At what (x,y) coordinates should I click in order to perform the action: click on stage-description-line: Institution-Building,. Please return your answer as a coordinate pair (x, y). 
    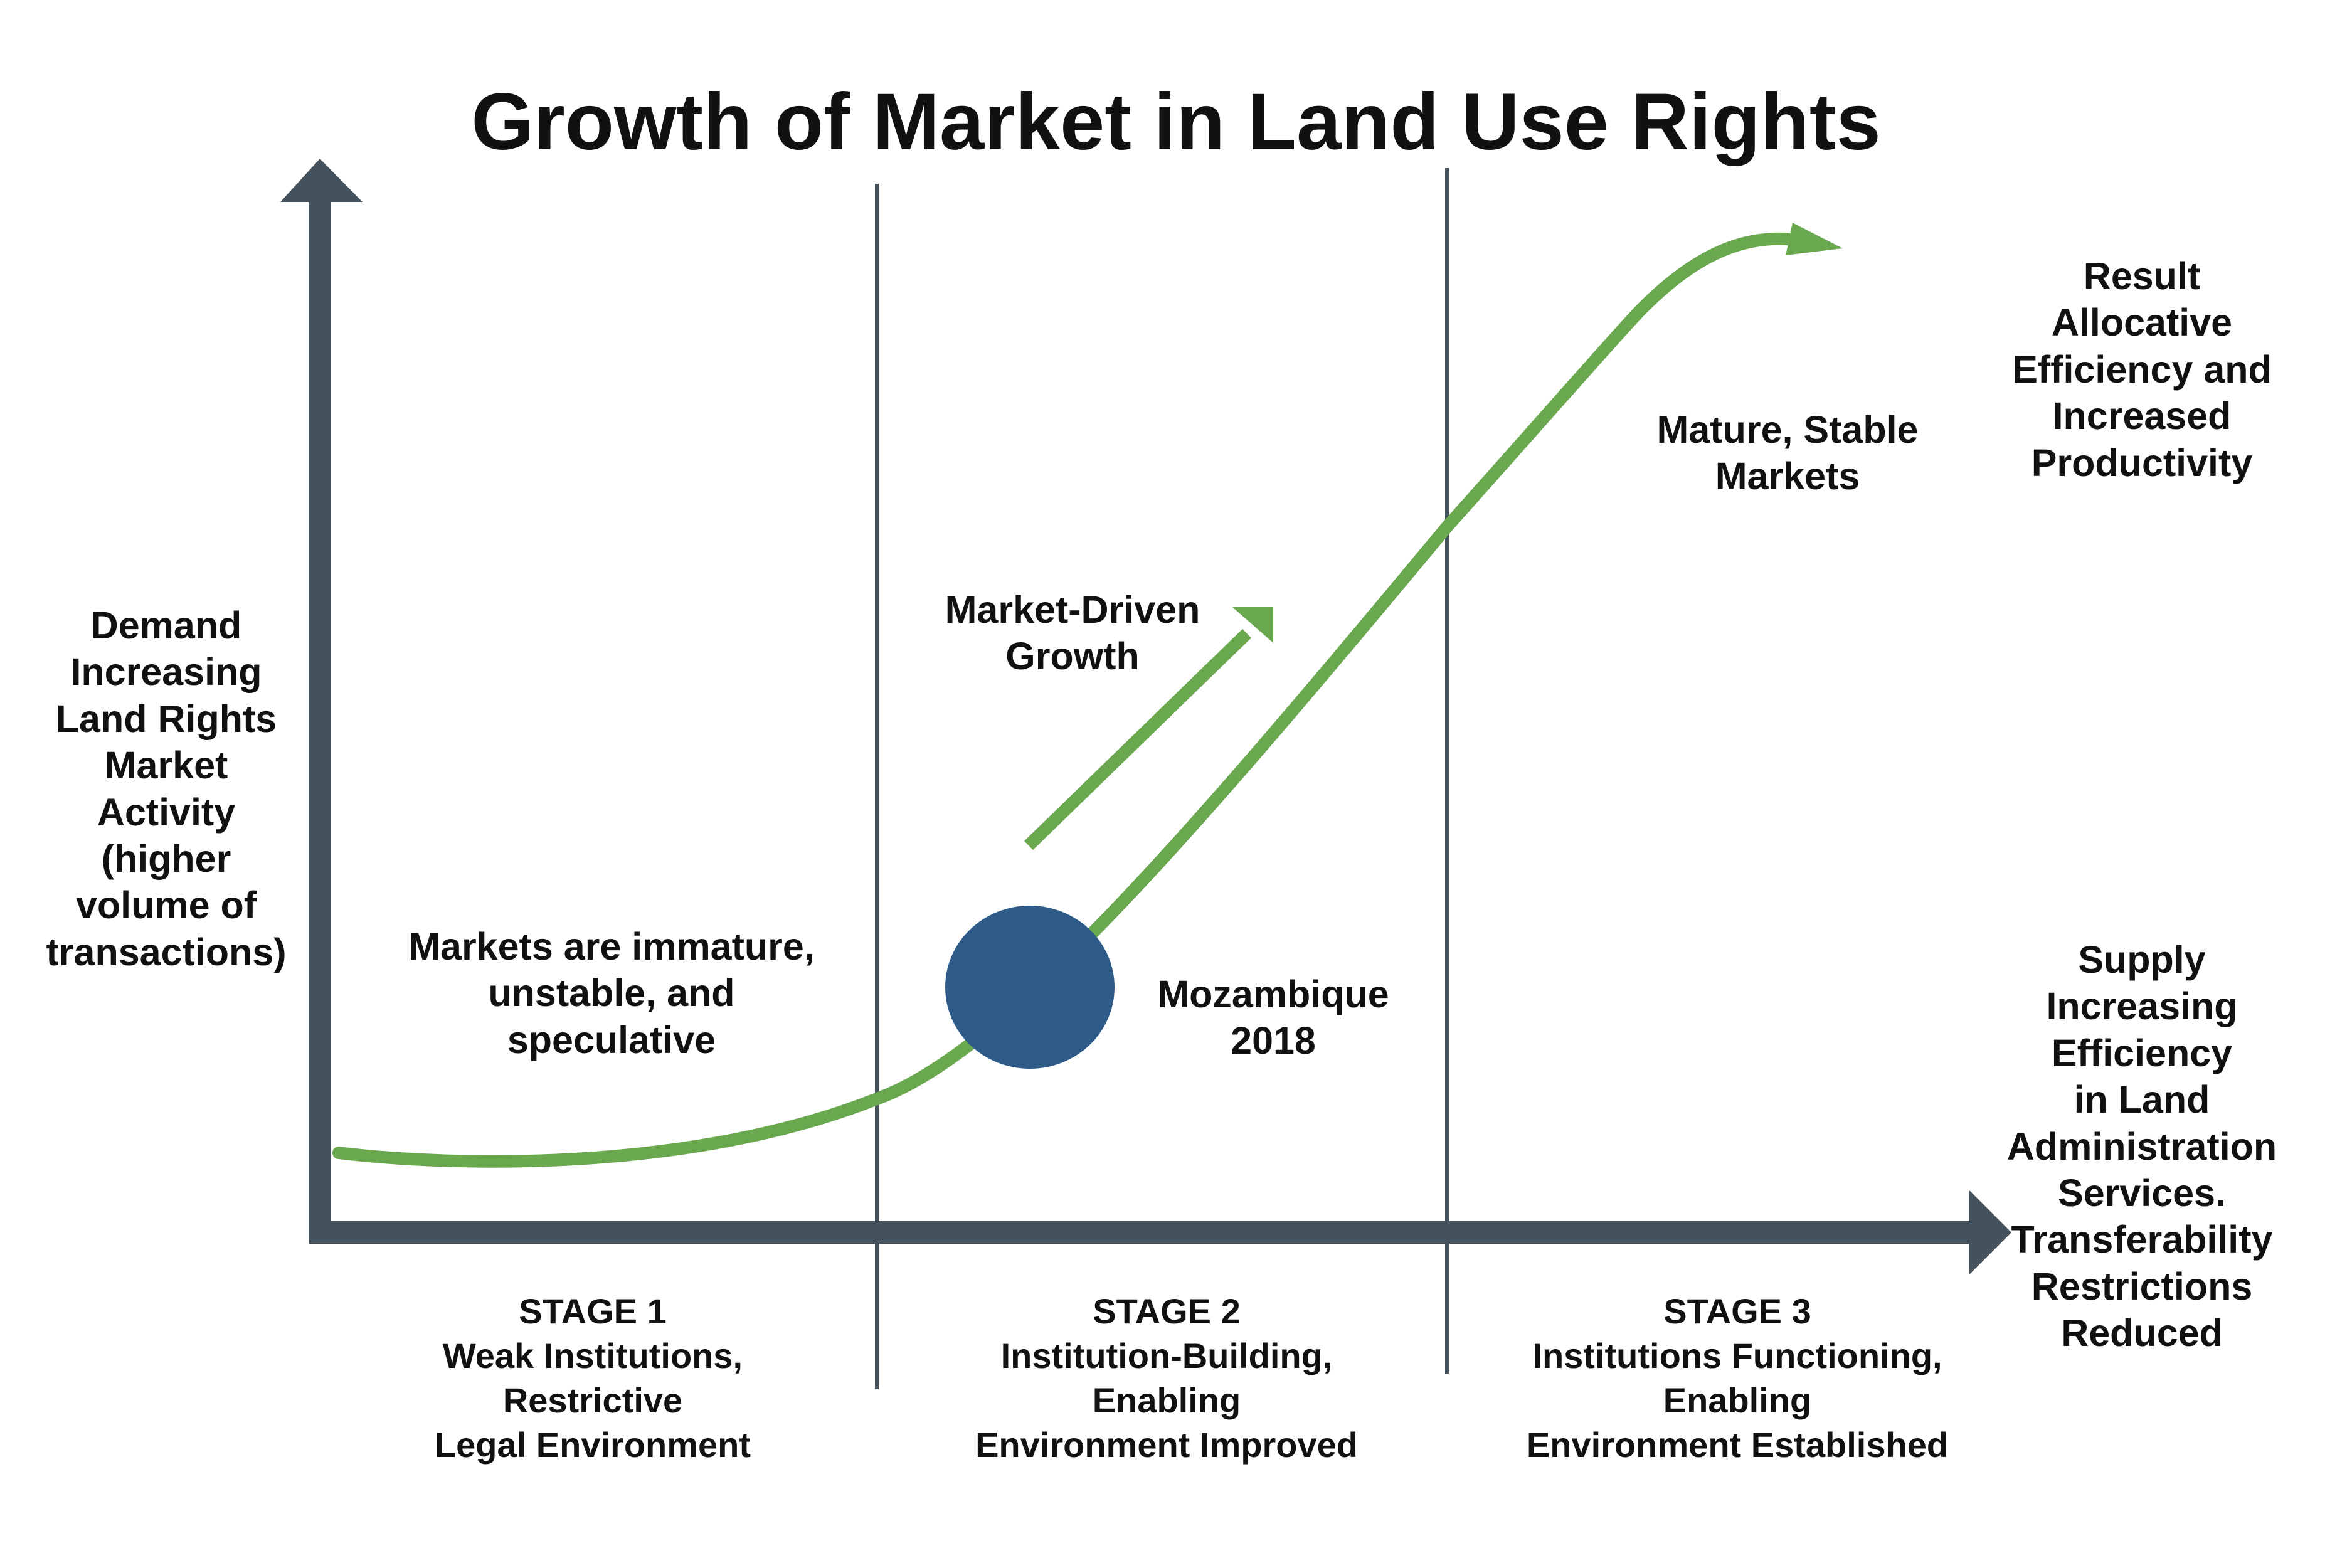
    Looking at the image, I should click on (1166, 1356).